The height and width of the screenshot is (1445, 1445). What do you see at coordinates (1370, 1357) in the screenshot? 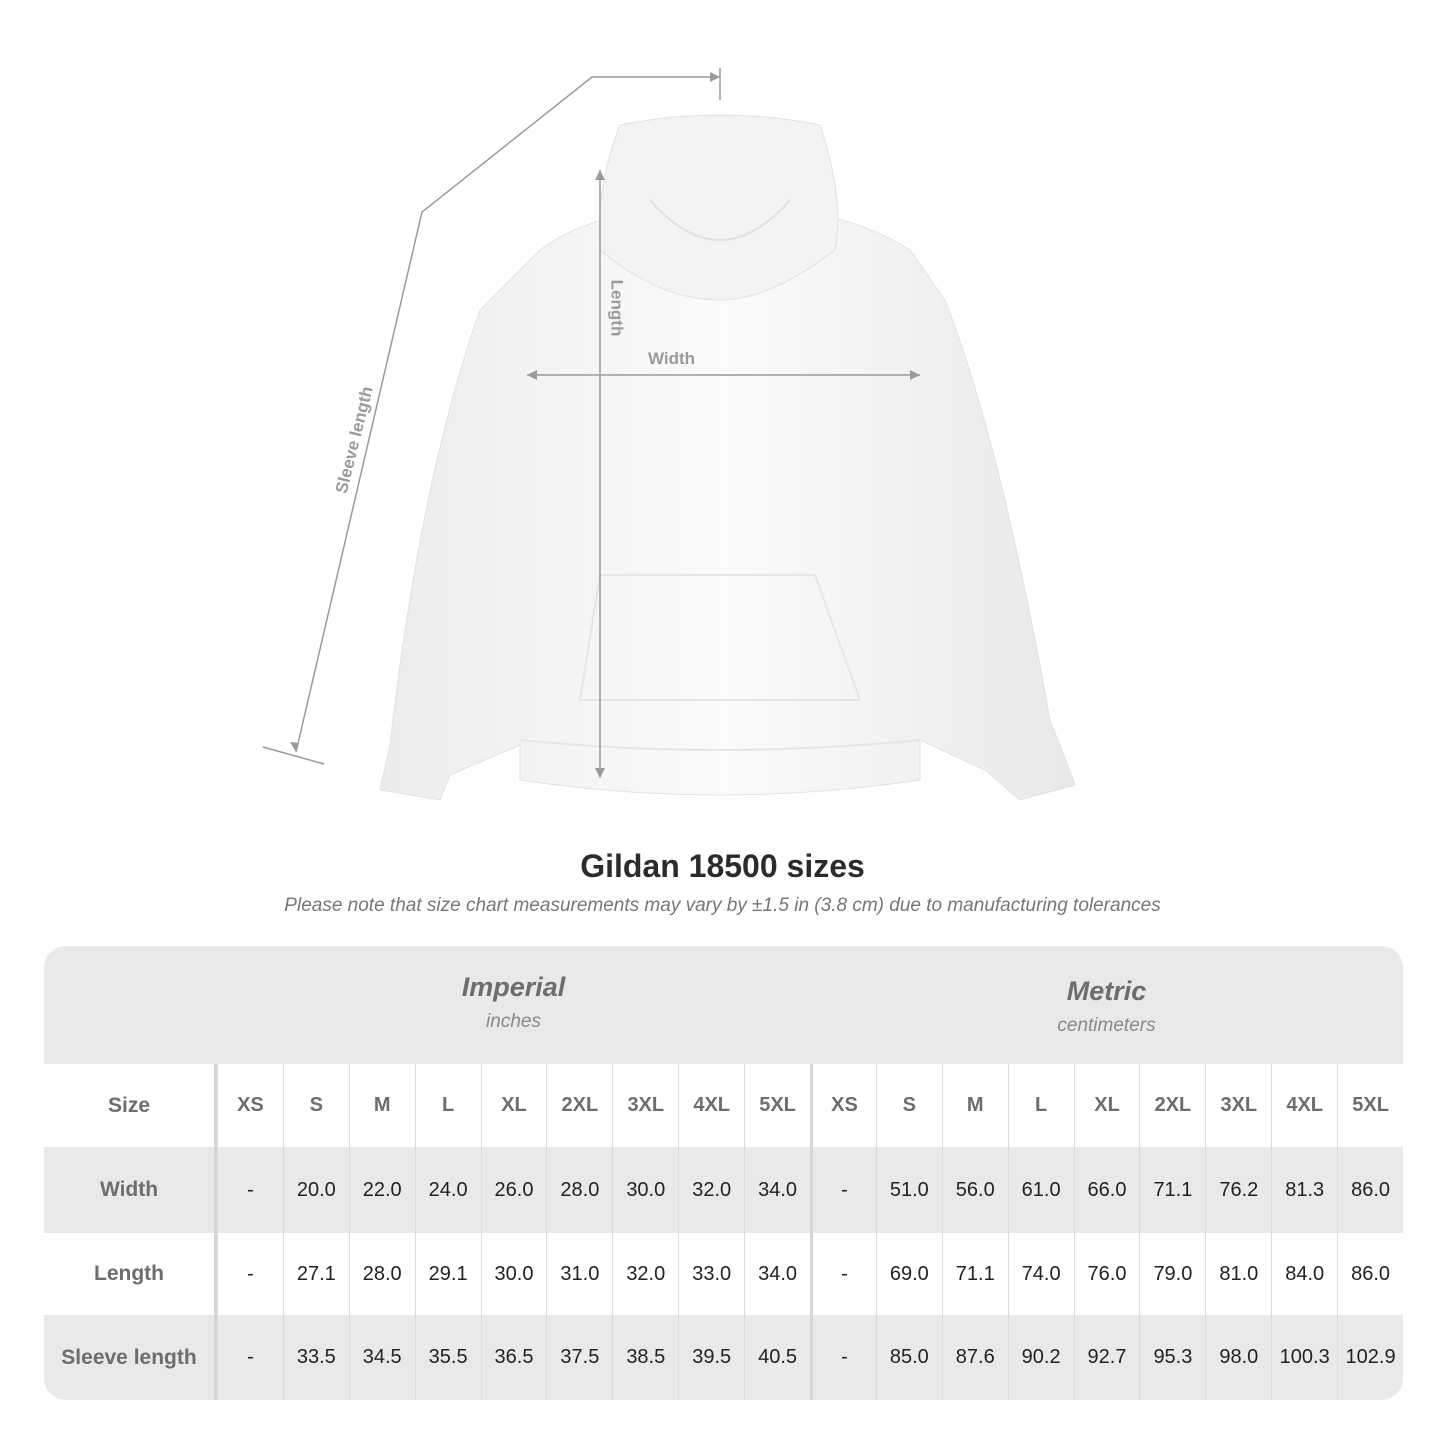
I see `measurement-cell: 102.9` at bounding box center [1370, 1357].